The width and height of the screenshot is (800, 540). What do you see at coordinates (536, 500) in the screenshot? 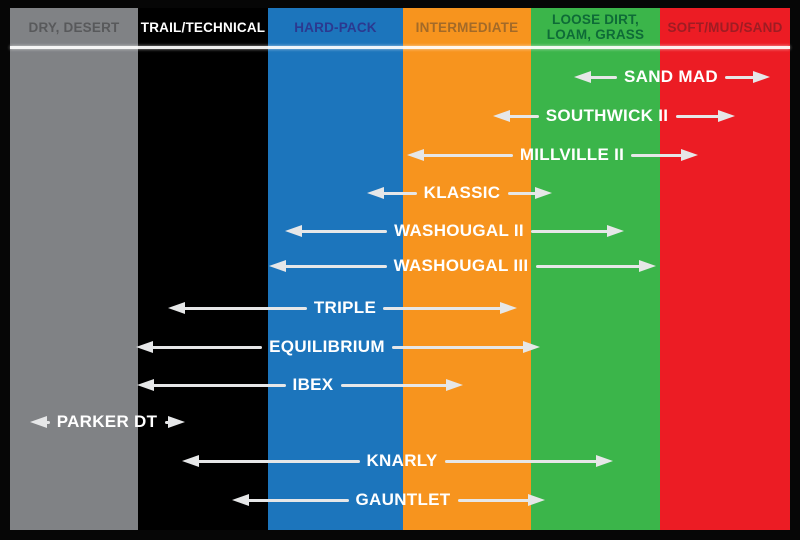
I see `arrowhead-right-gauntlet` at bounding box center [536, 500].